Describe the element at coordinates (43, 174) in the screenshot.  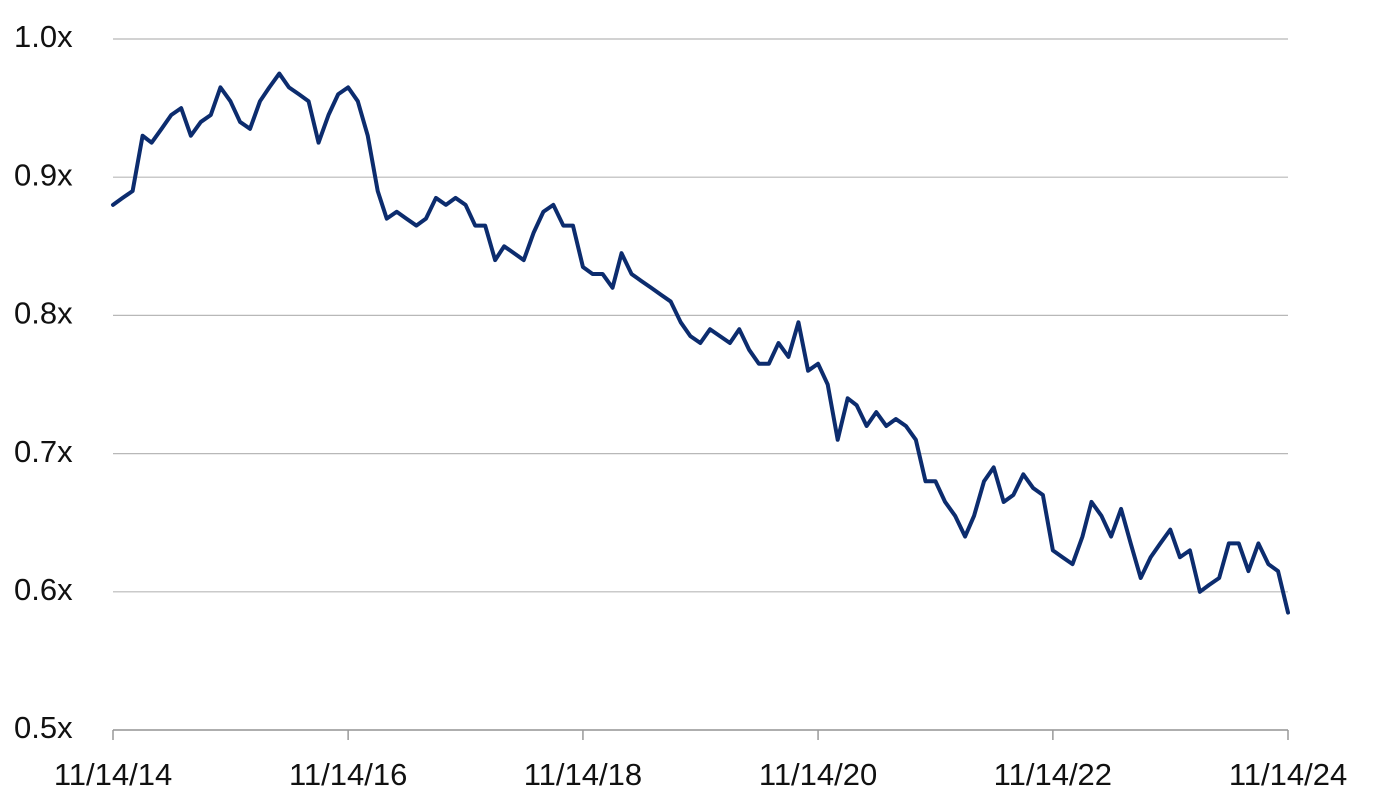
I see `y-tick-label: 0.9x` at that location.